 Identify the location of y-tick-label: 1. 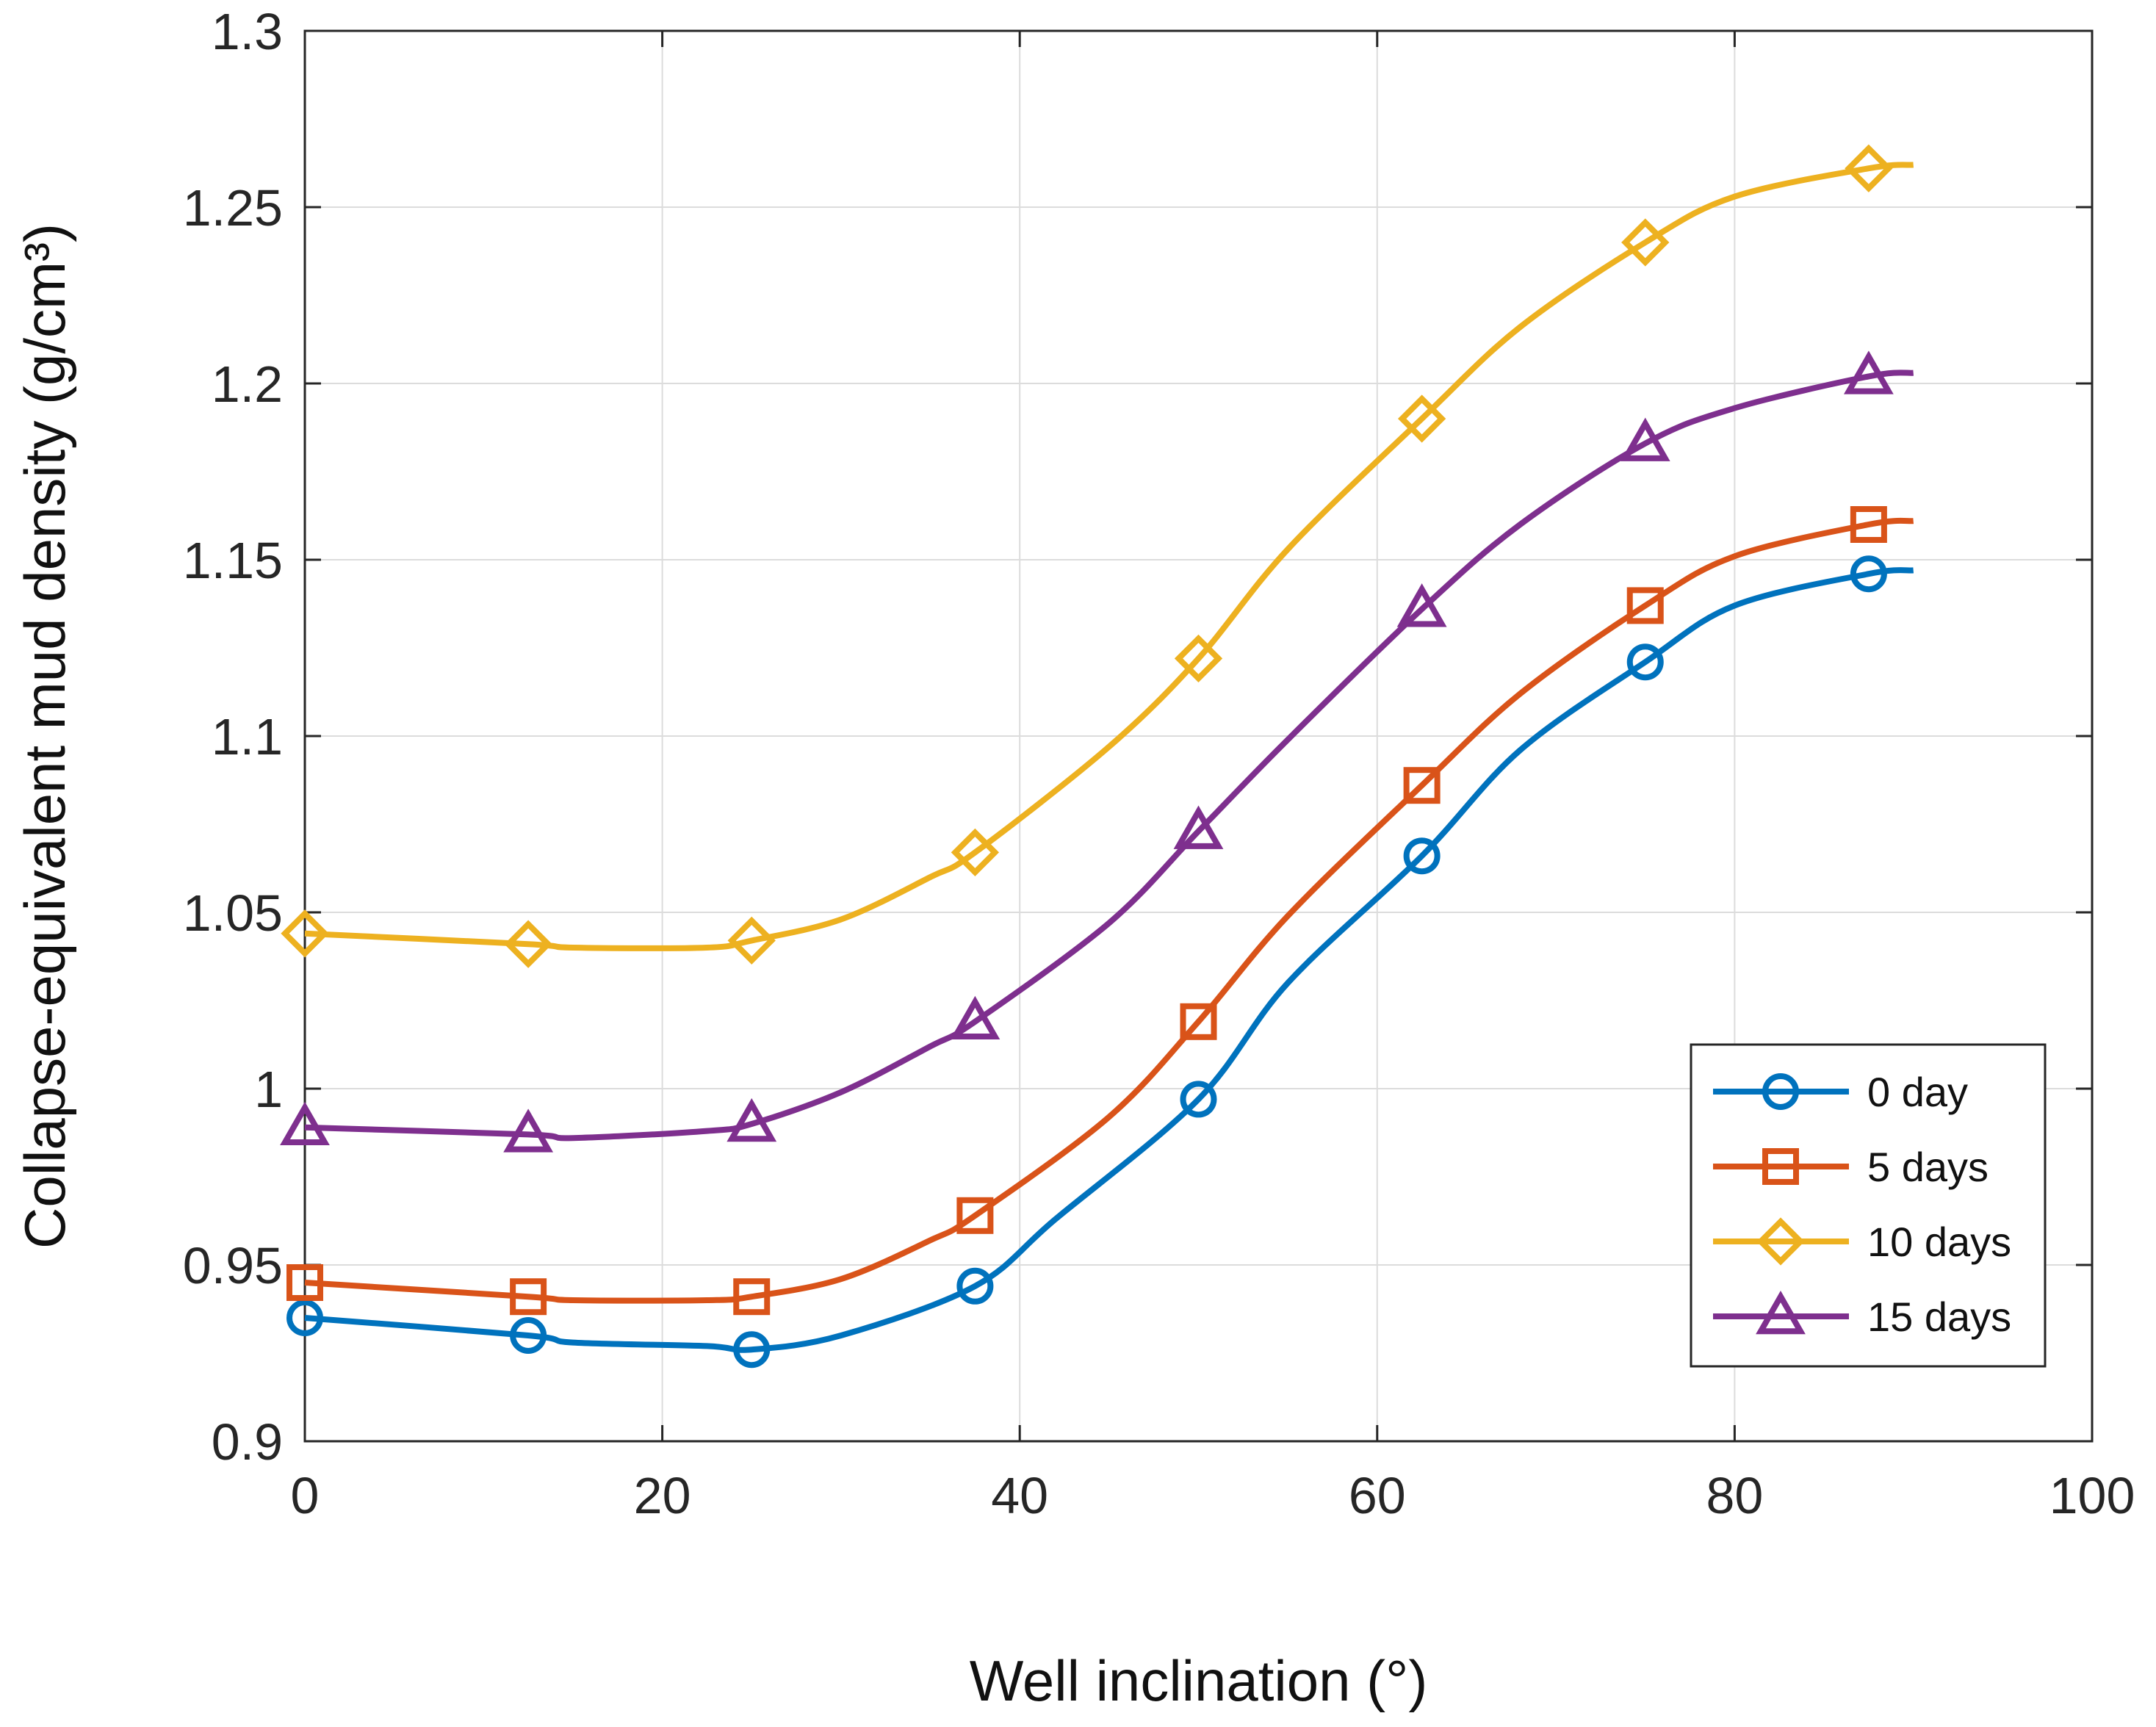
(268, 1089).